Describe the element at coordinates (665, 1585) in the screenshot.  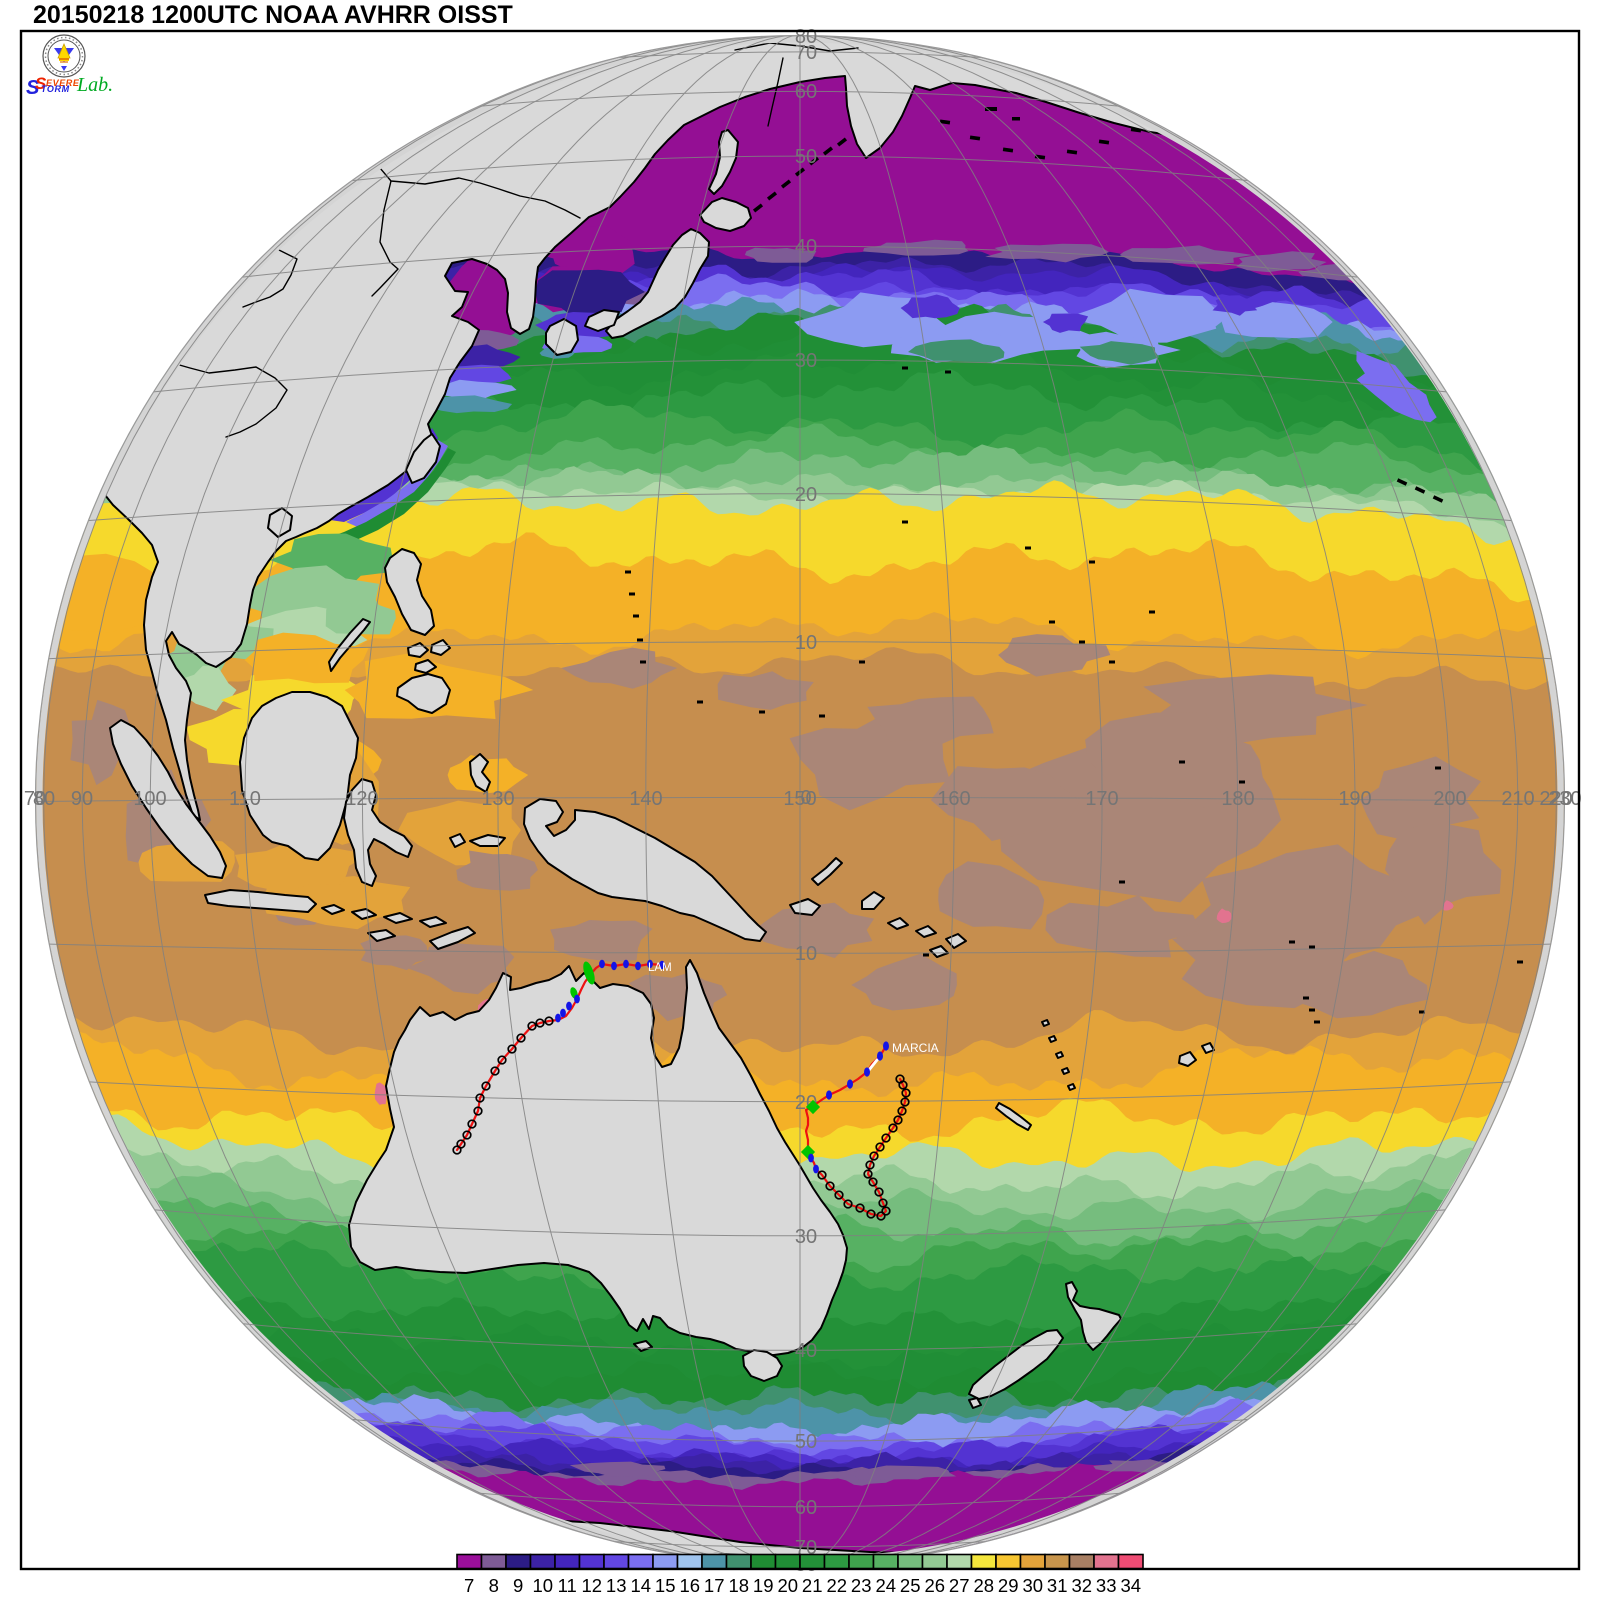
I see `svg-text: 15` at that location.